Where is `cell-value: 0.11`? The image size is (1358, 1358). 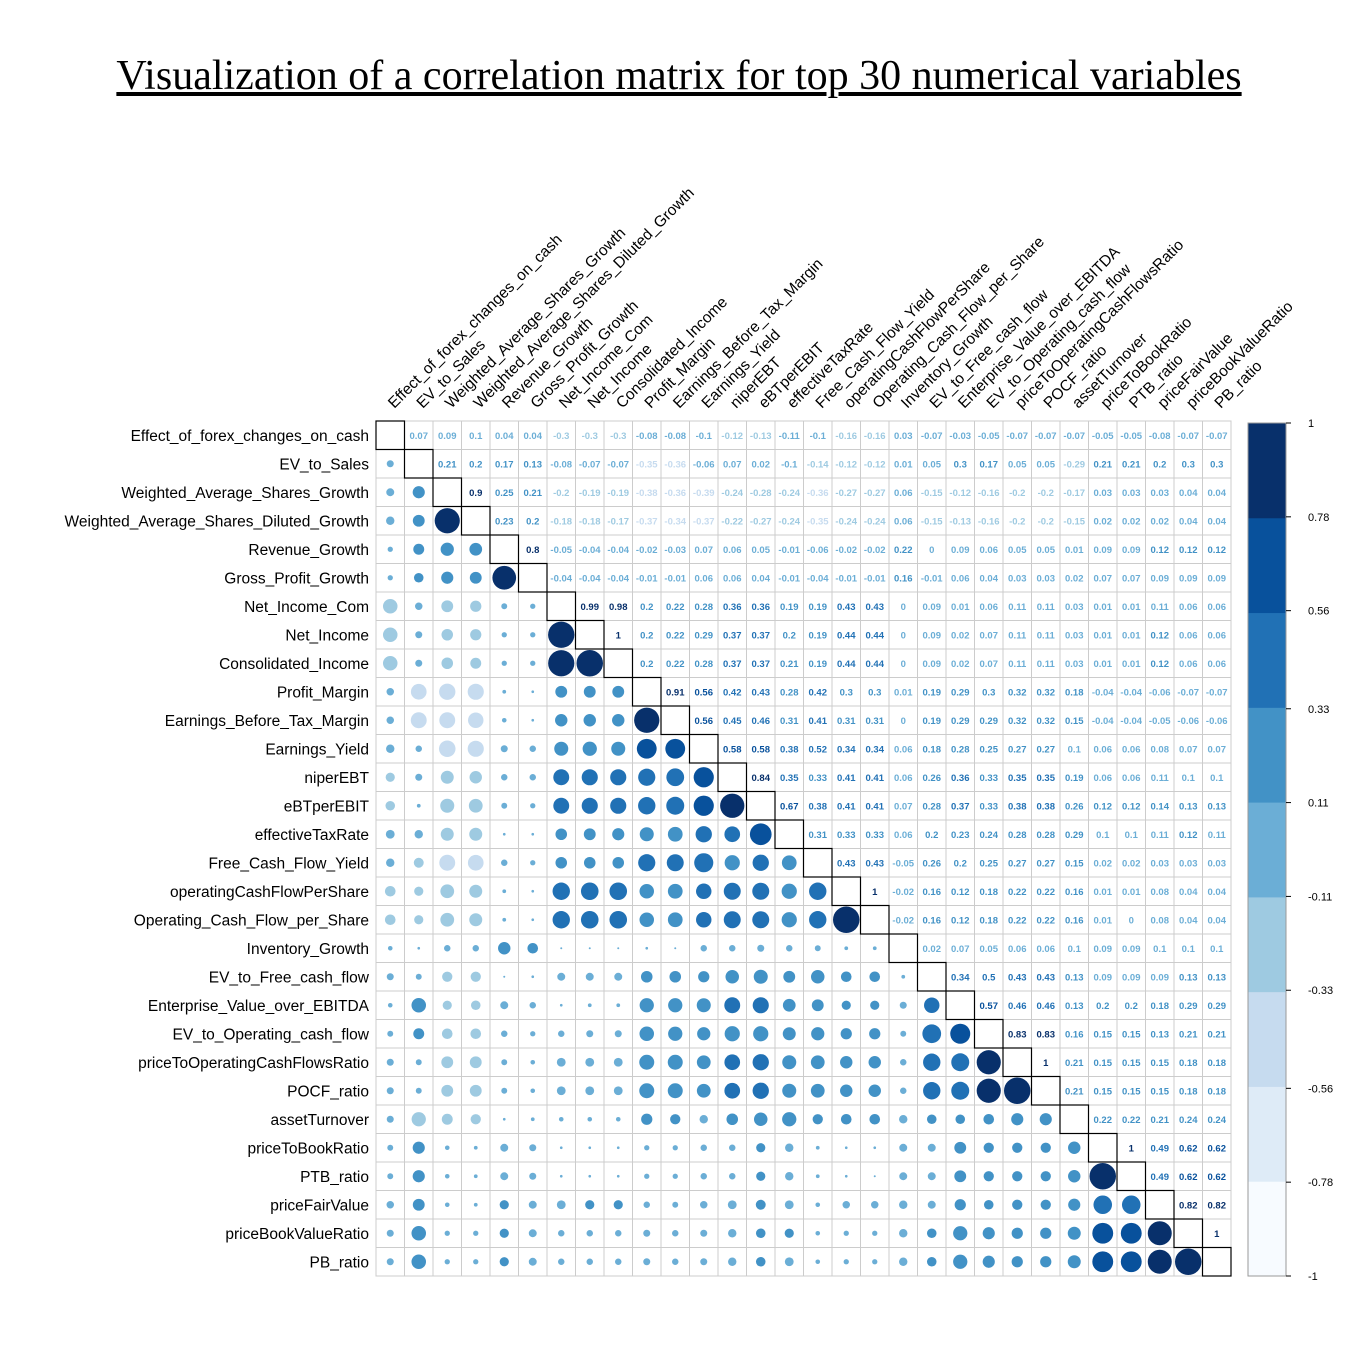 cell-value: 0.11 is located at coordinates (1017, 664).